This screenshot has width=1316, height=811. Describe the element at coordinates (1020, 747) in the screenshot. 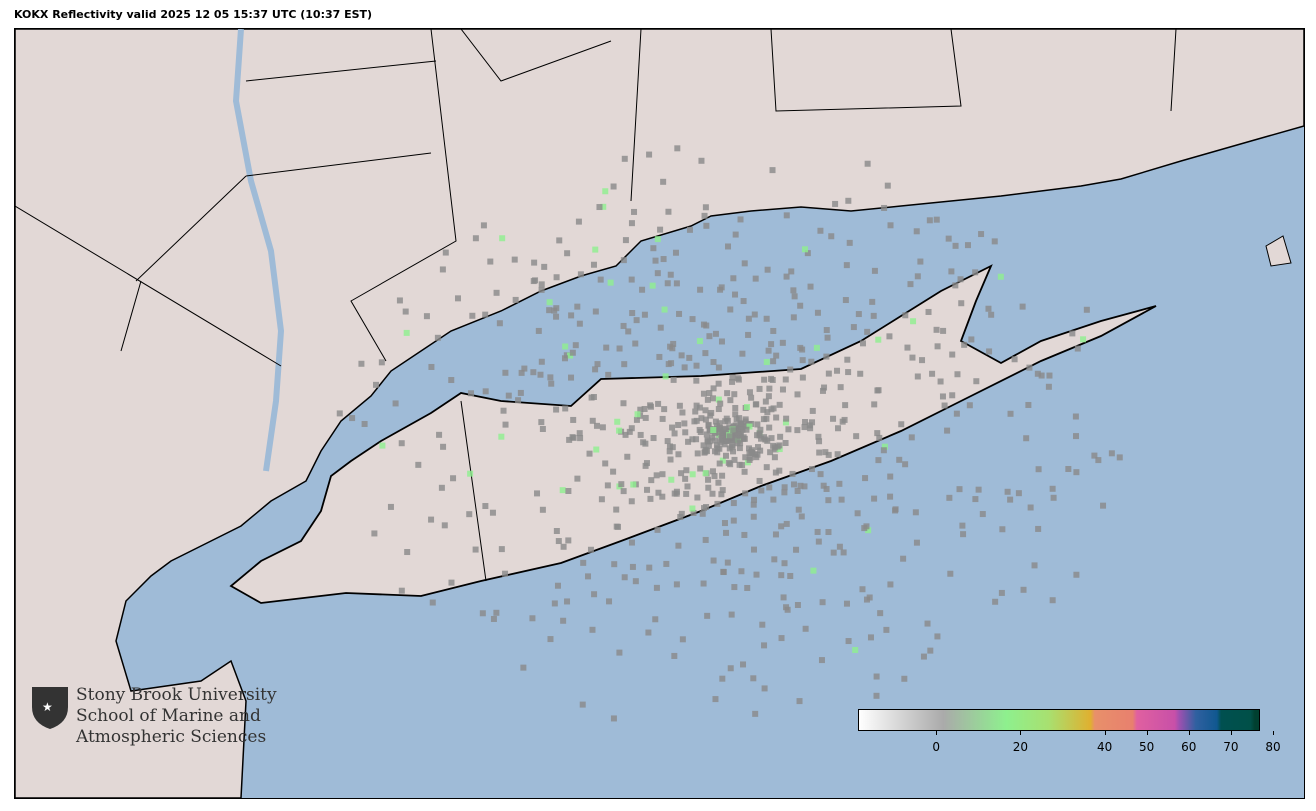

I see `colorbar-tick-label: 20` at that location.